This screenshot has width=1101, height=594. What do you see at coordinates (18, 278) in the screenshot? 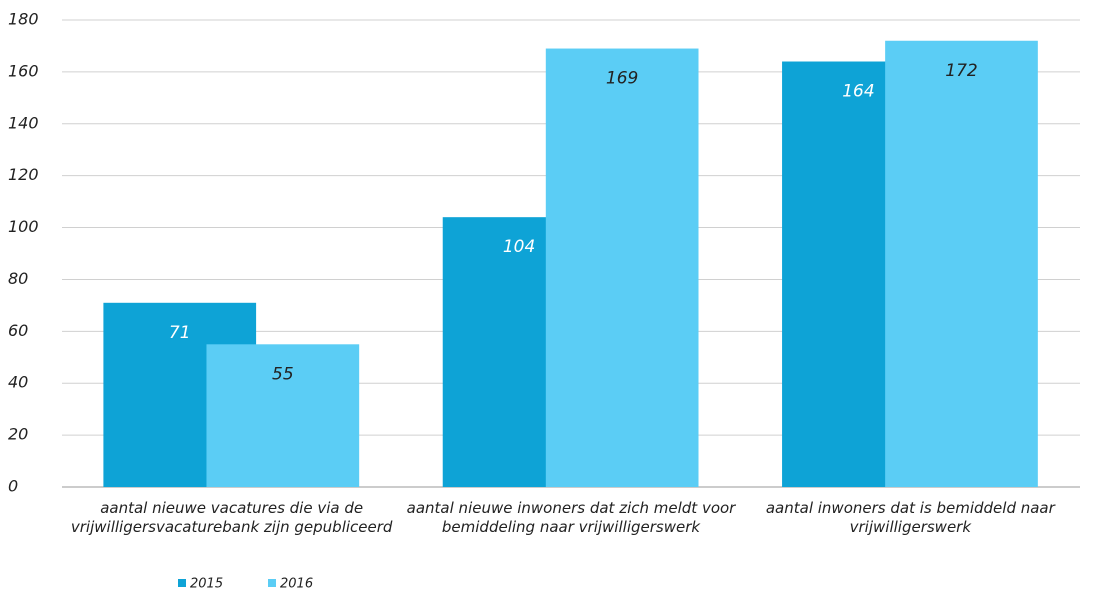
I see `y-tick-label: 80` at bounding box center [18, 278].